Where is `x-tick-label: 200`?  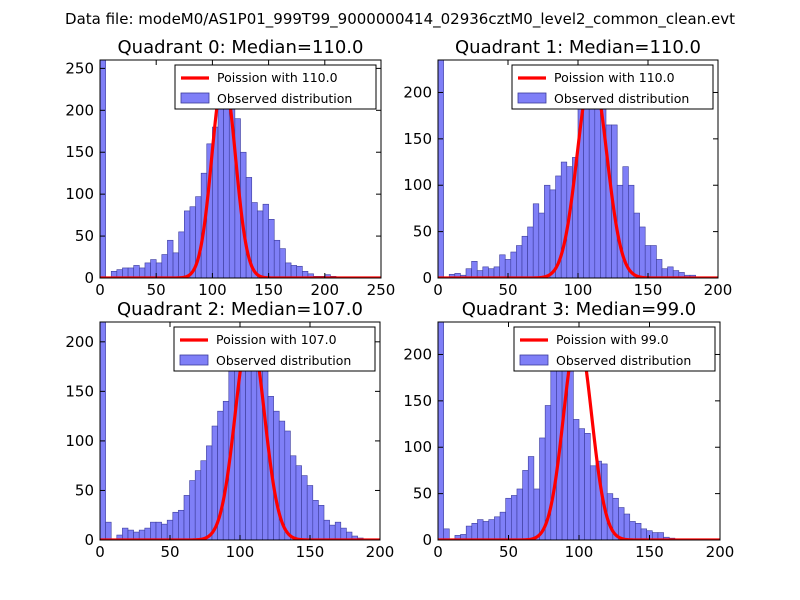 x-tick-label: 200 is located at coordinates (718, 290).